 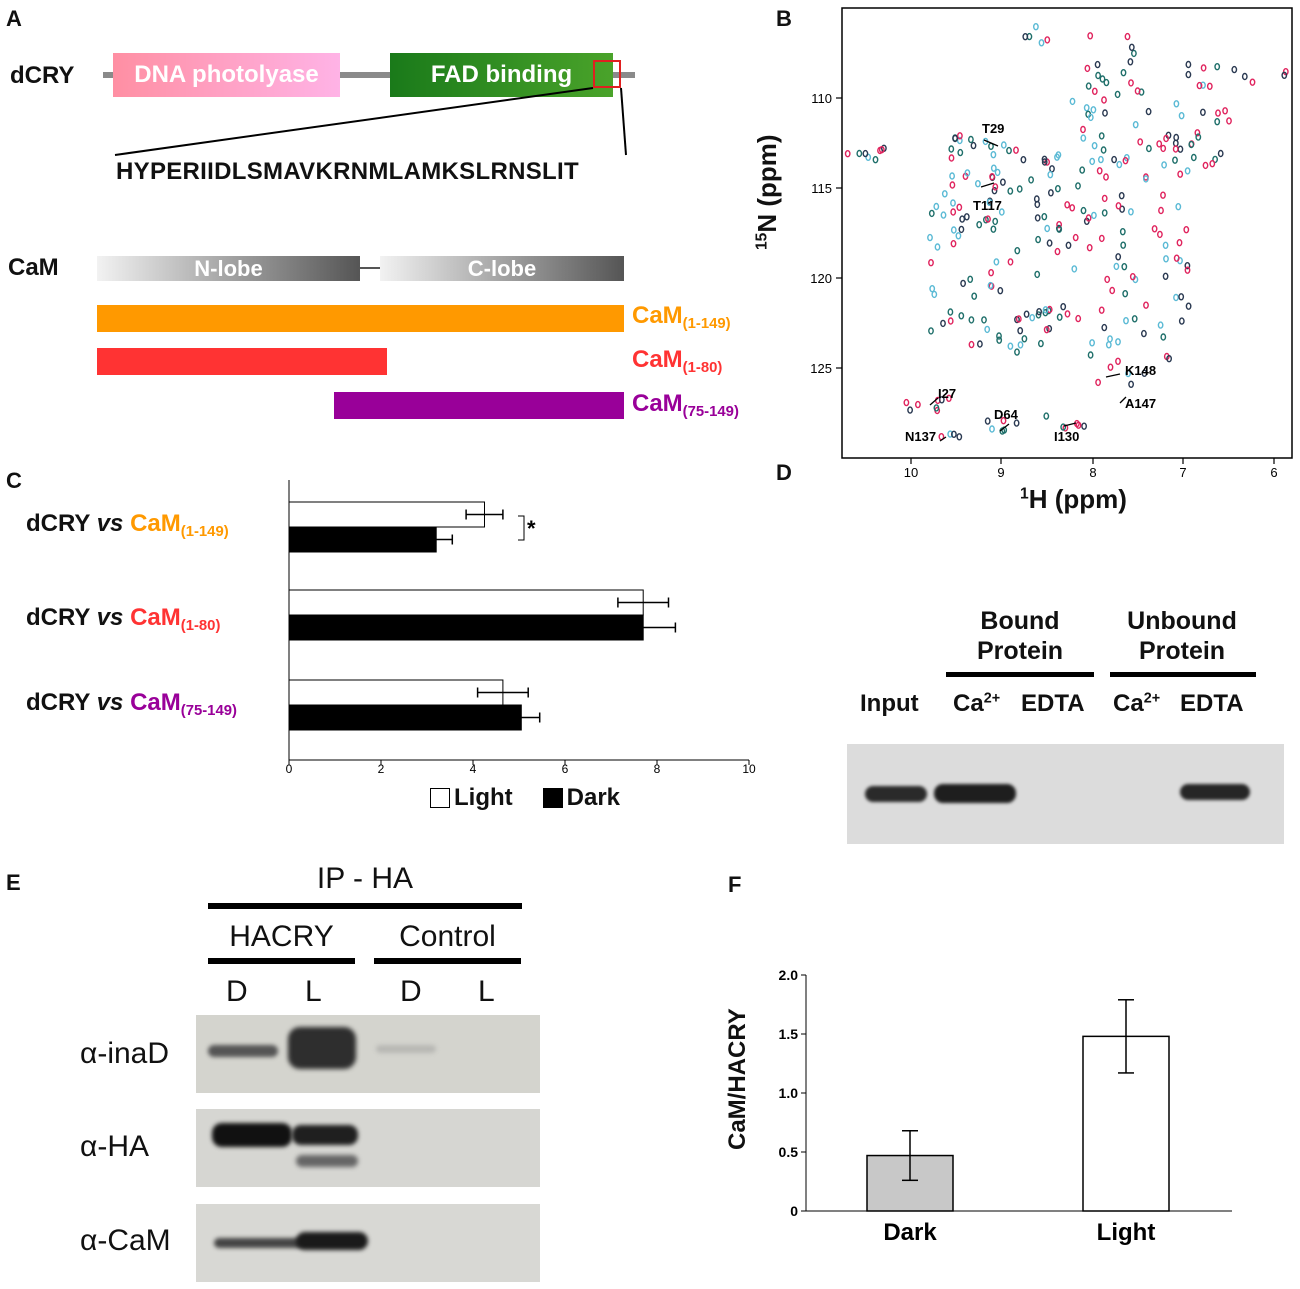 What do you see at coordinates (920, 436) in the screenshot?
I see `peak-label-n137: N137` at bounding box center [920, 436].